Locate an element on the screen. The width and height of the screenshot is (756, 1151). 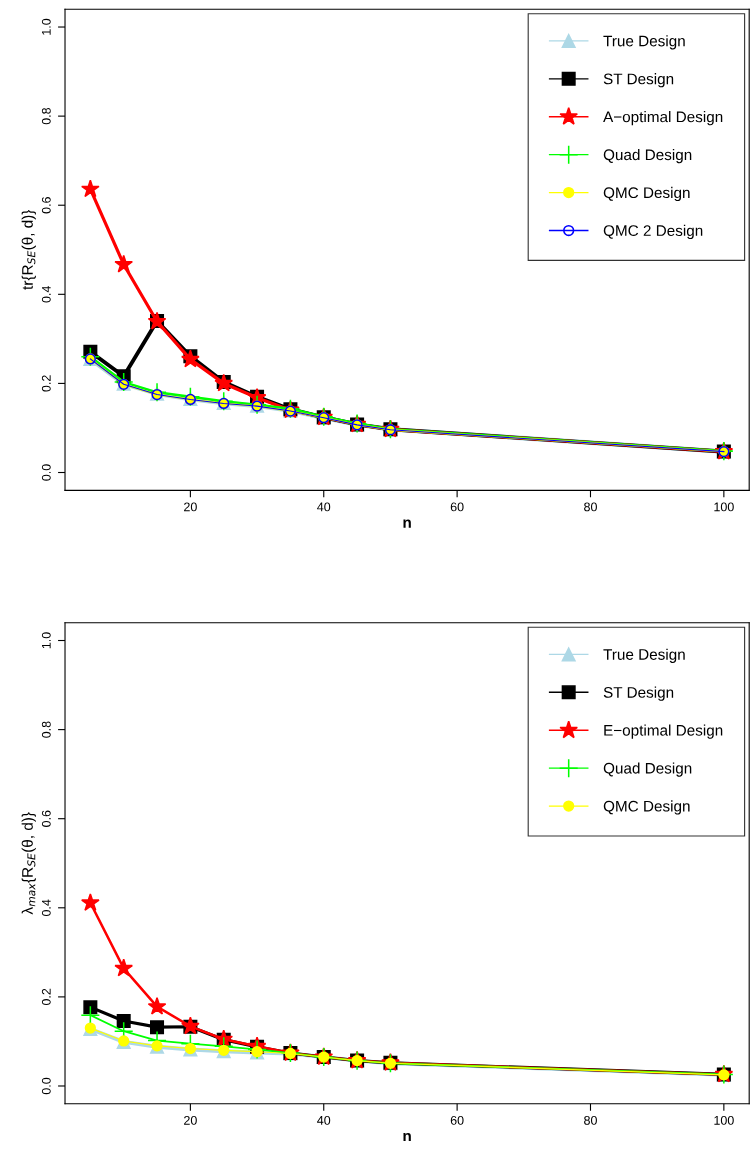
y-axis-title: tr{R$_{SE}$(θ, d)} is located at coordinates (28, 249).